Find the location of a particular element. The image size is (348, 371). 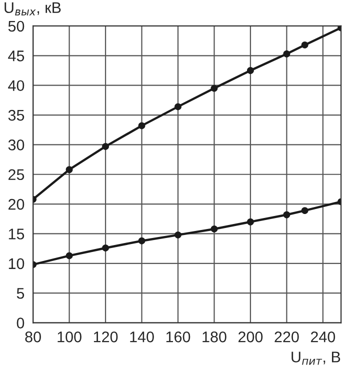

y-tick-label: 20 is located at coordinates (16, 204).